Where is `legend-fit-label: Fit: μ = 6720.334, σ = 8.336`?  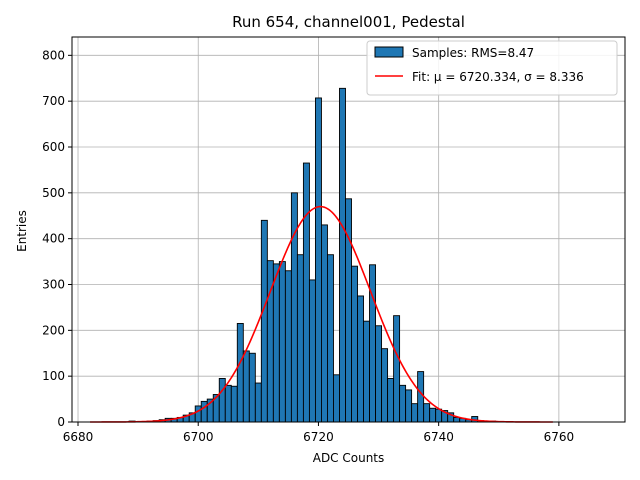 legend-fit-label: Fit: μ = 6720.334, σ = 8.336 is located at coordinates (498, 77).